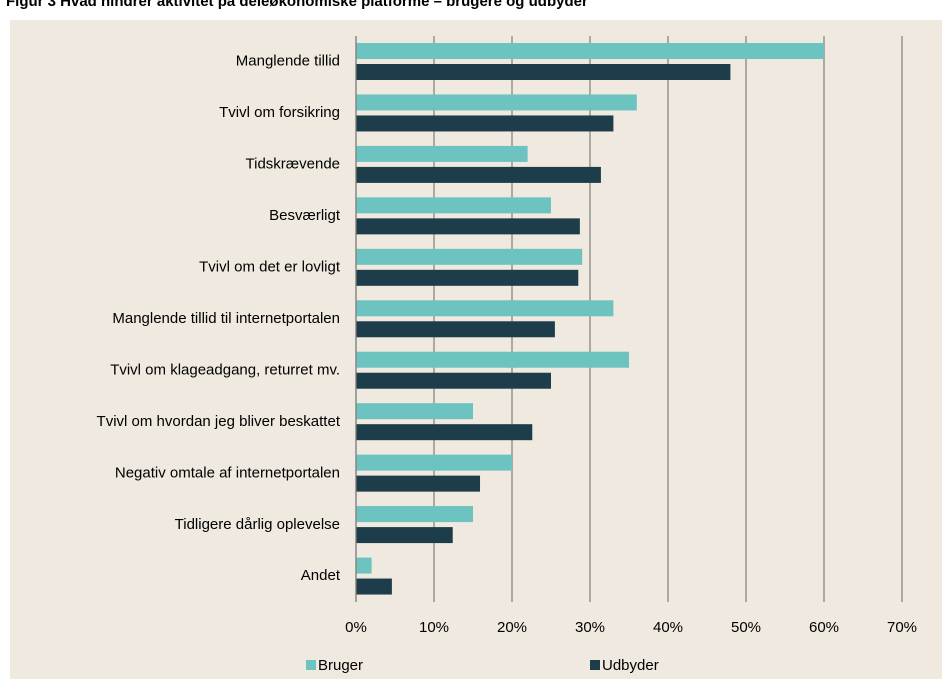 The image size is (942, 679). Describe the element at coordinates (824, 627) in the screenshot. I see `x-tick-label: 60%` at that location.